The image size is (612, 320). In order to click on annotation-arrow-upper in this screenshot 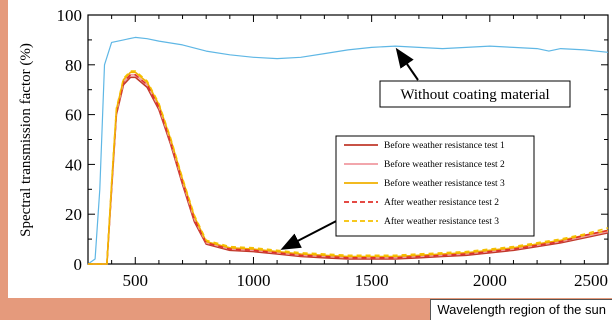, I will do `click(407, 64)`.